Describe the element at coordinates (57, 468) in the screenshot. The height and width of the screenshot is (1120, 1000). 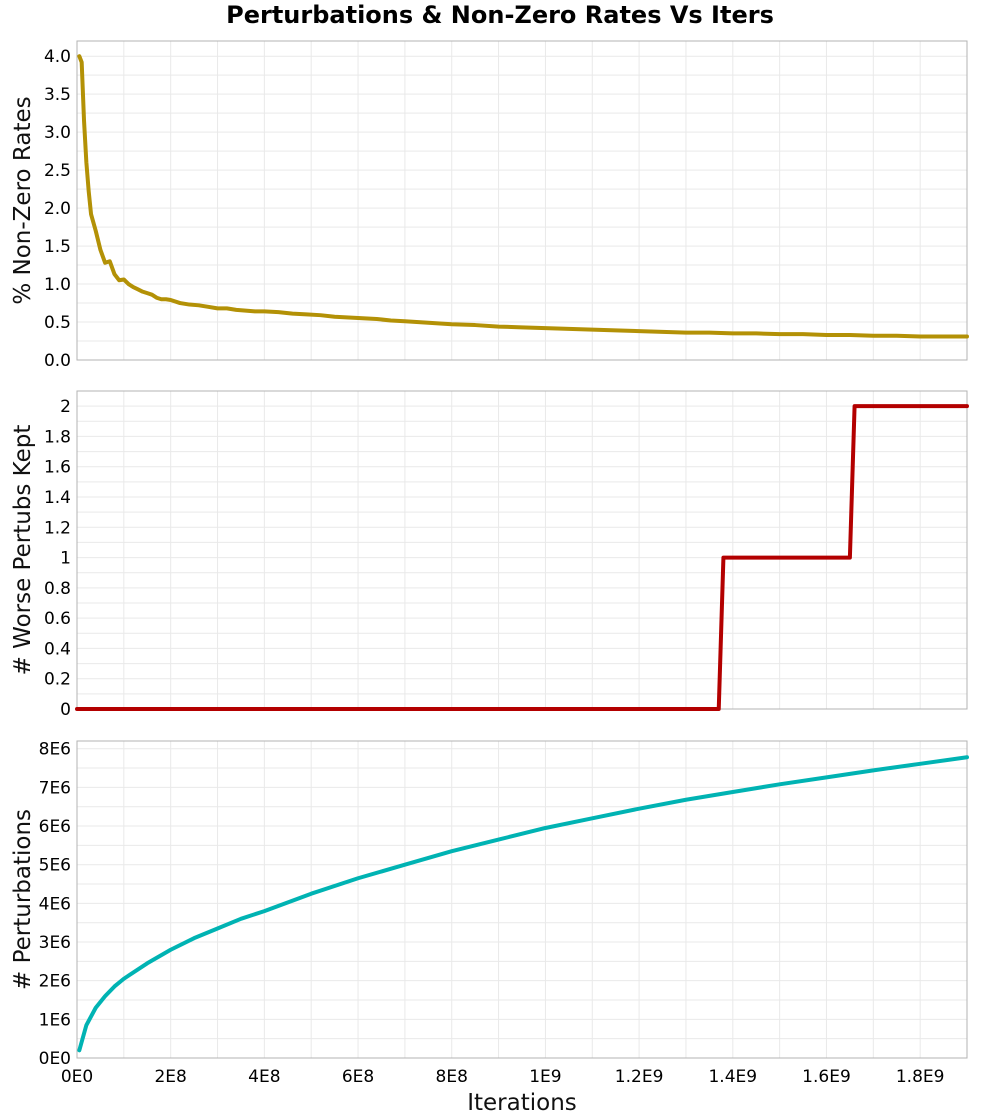
I see `y-tick-label: 1.6` at that location.